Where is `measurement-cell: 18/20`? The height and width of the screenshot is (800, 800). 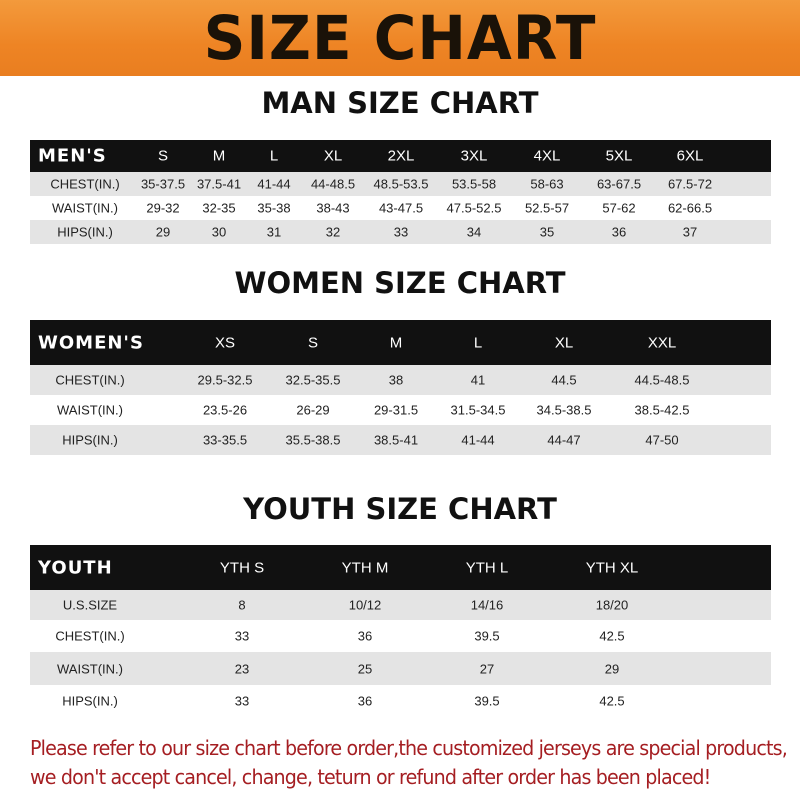 measurement-cell: 18/20 is located at coordinates (612, 605).